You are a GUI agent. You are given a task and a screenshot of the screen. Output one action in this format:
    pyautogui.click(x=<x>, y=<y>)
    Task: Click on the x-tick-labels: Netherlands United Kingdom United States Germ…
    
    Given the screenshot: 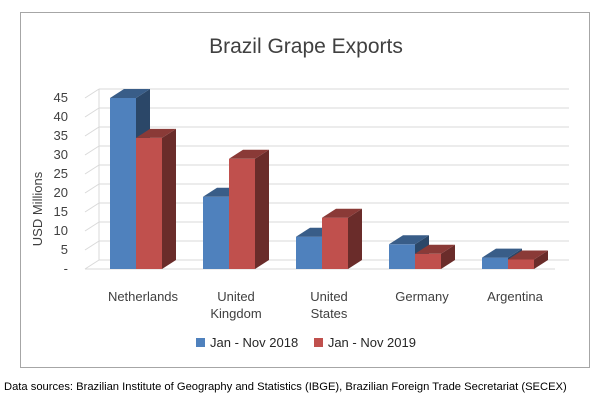 What is the action you would take?
    pyautogui.click(x=326, y=305)
    